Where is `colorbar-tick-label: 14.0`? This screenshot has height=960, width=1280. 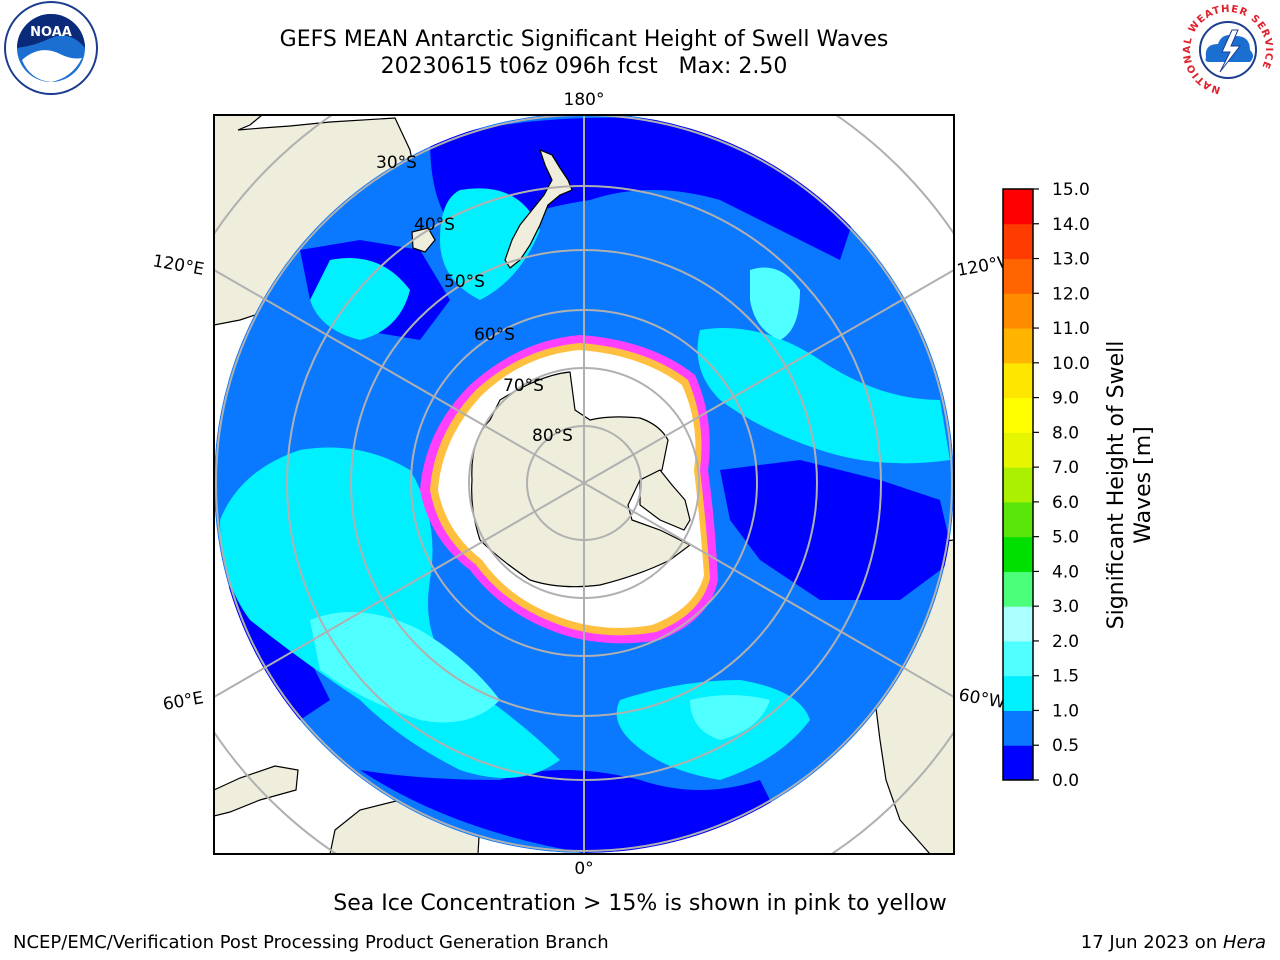
colorbar-tick-label: 14.0 is located at coordinates (1071, 225).